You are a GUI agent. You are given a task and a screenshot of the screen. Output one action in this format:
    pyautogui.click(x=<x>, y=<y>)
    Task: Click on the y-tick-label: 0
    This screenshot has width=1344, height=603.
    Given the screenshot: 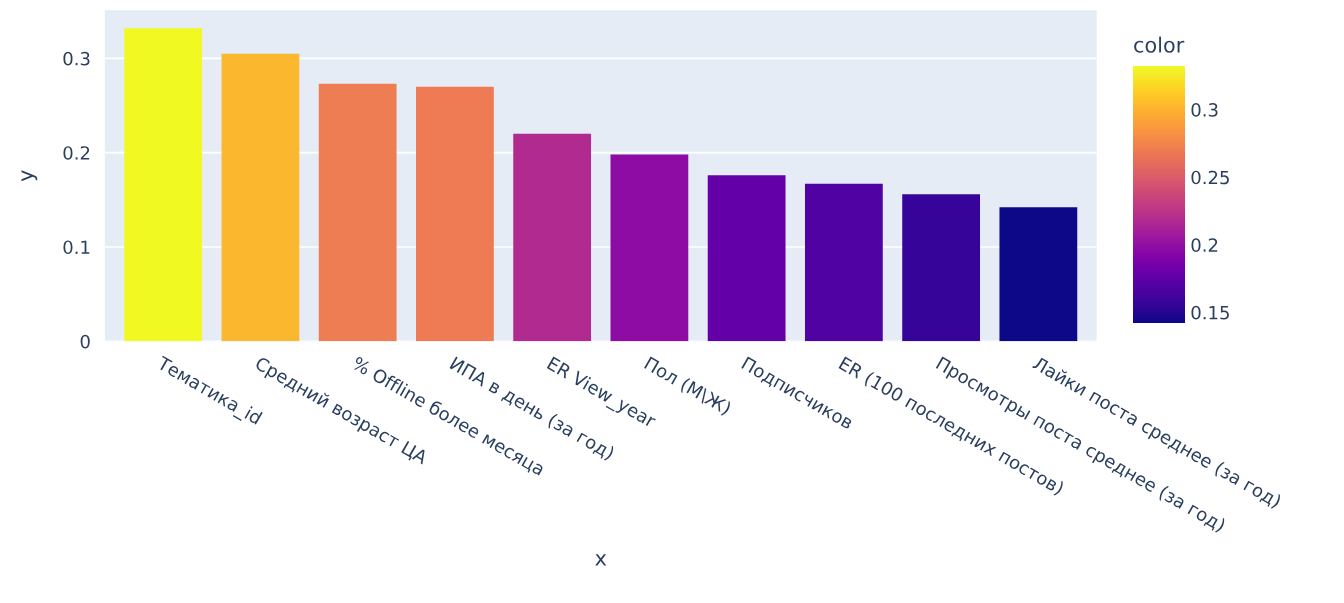 What is the action you would take?
    pyautogui.click(x=85, y=341)
    